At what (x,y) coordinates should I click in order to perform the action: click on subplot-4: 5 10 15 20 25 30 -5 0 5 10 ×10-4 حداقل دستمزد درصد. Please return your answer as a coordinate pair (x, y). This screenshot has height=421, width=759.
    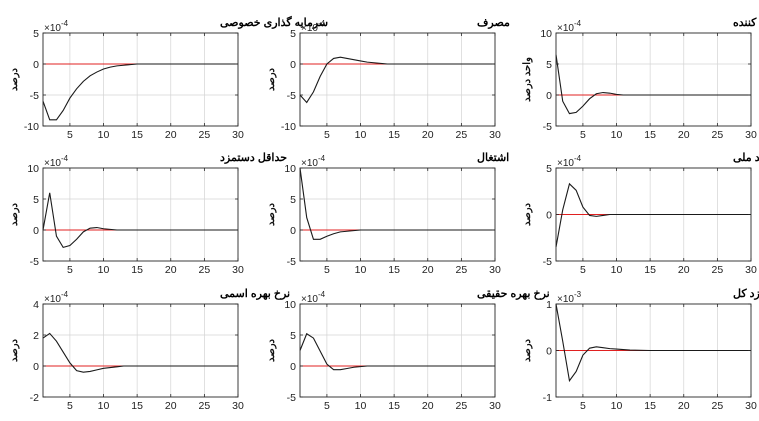
    Looking at the image, I should click on (148, 214).